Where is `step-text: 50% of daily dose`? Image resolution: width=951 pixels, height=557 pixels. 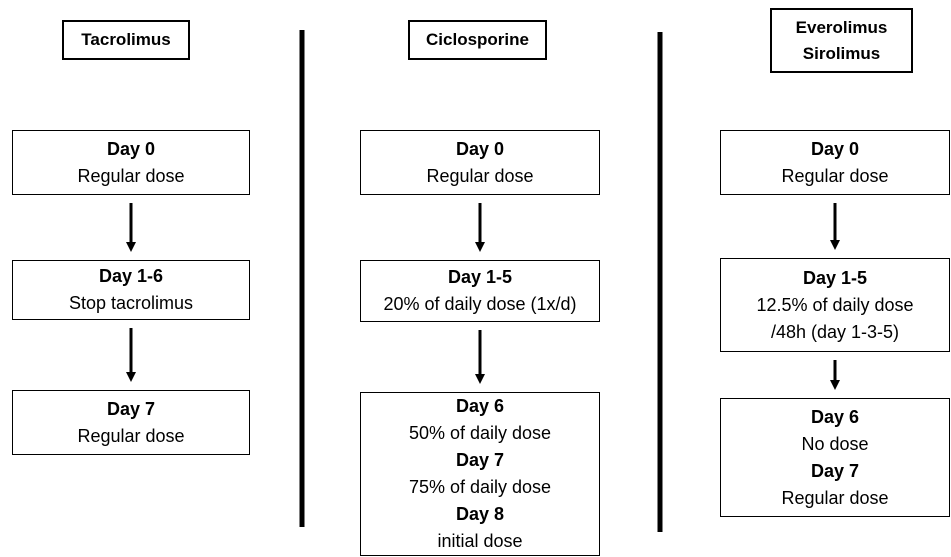
step-text: 50% of daily dose is located at coordinates (480, 433).